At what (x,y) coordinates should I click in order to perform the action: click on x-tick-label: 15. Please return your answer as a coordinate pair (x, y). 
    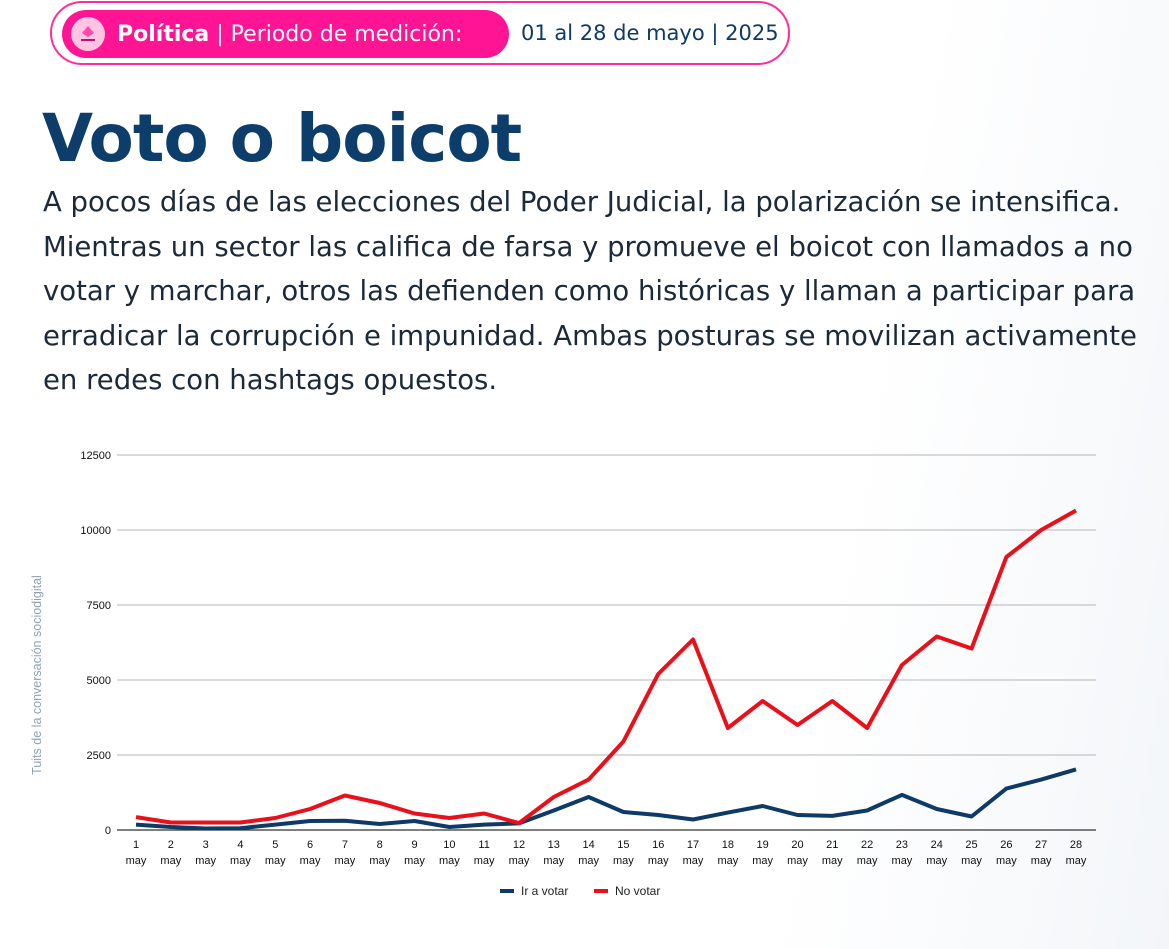
    Looking at the image, I should click on (623, 845).